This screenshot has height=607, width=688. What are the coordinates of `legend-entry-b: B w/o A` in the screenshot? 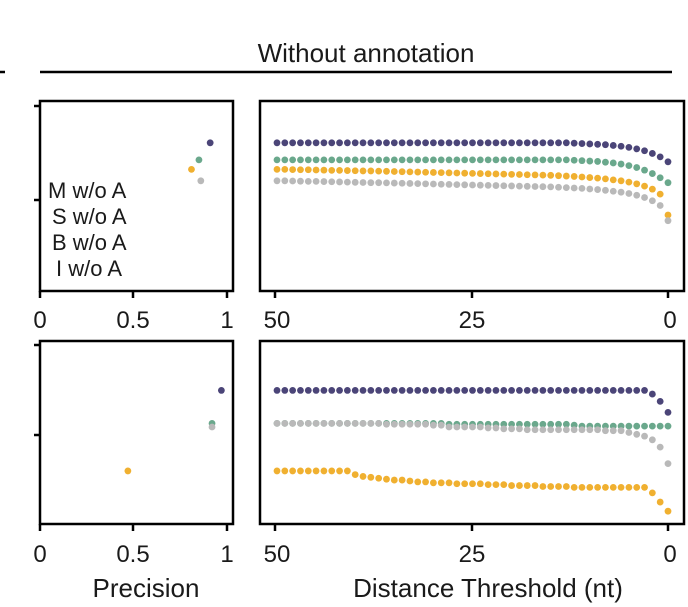 It's located at (89, 242).